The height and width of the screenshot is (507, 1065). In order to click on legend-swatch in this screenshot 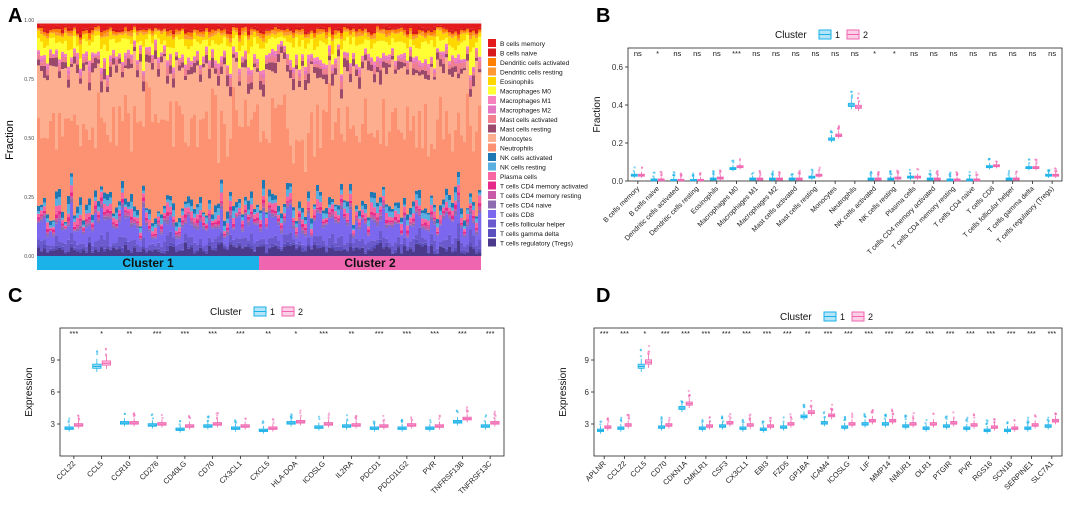, I will do `click(492, 166)`.